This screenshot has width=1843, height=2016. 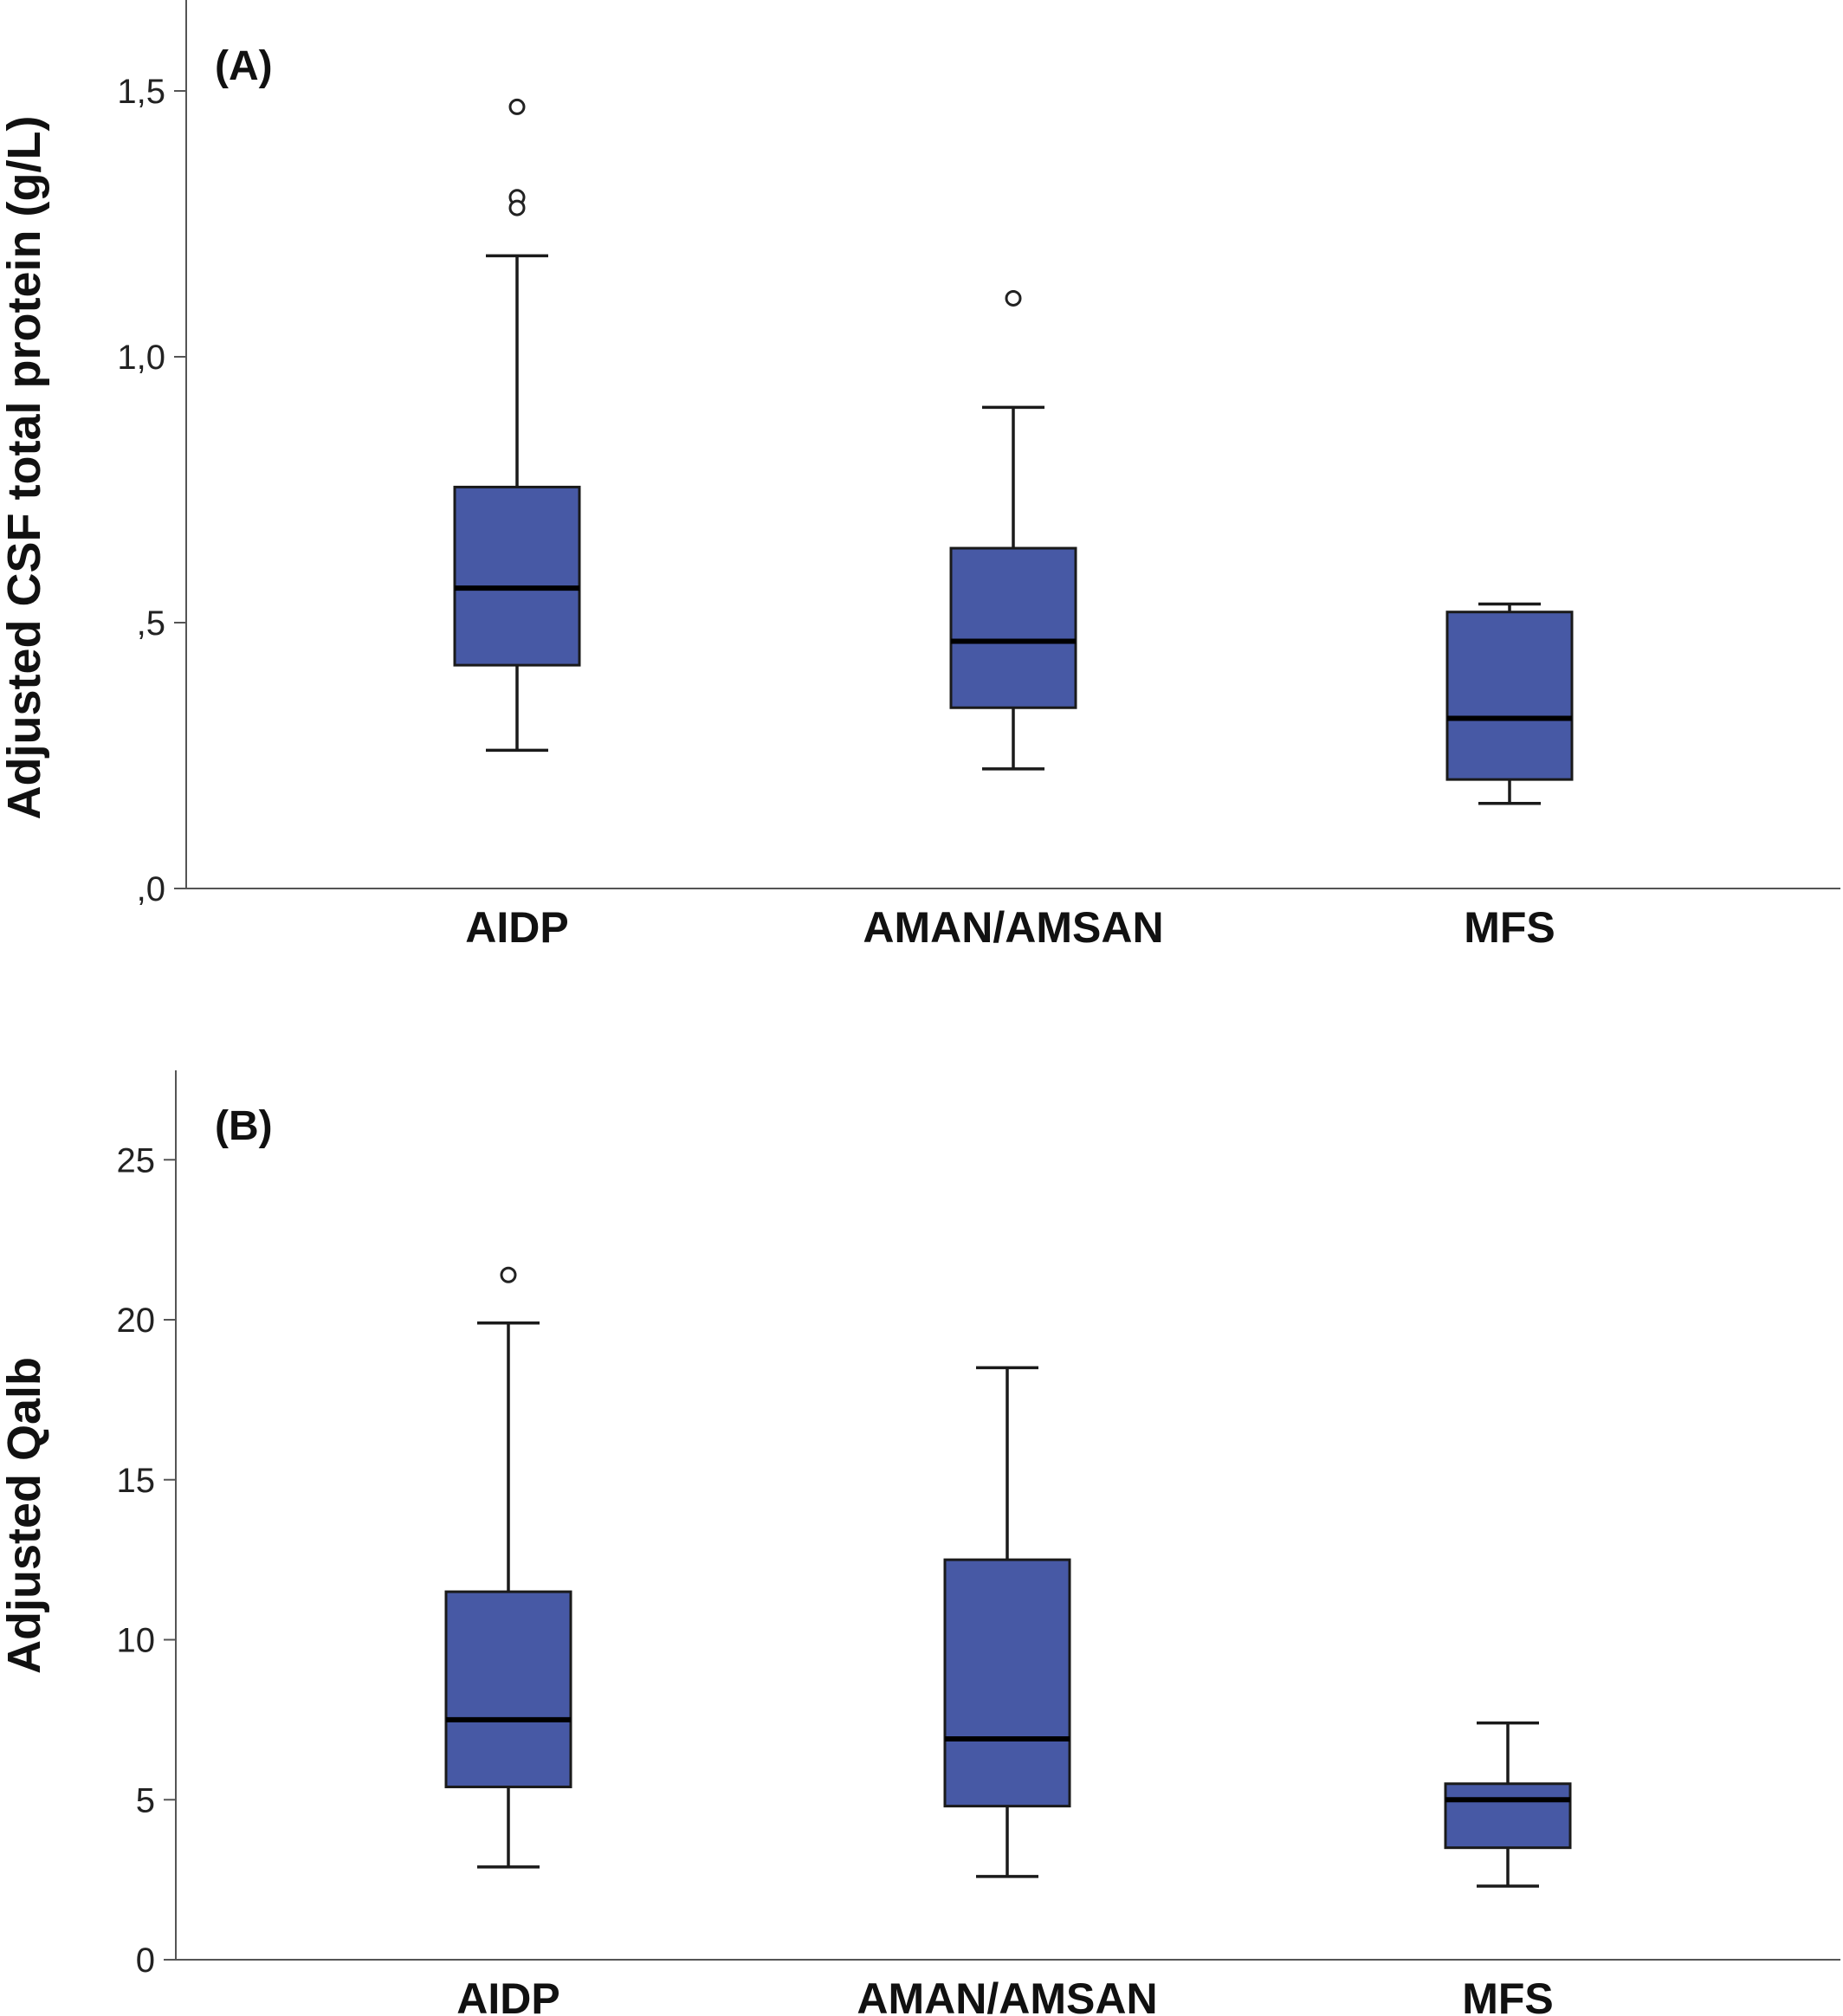 What do you see at coordinates (141, 92) in the screenshot?
I see `panel-a-y-tick-label: 1,5` at bounding box center [141, 92].